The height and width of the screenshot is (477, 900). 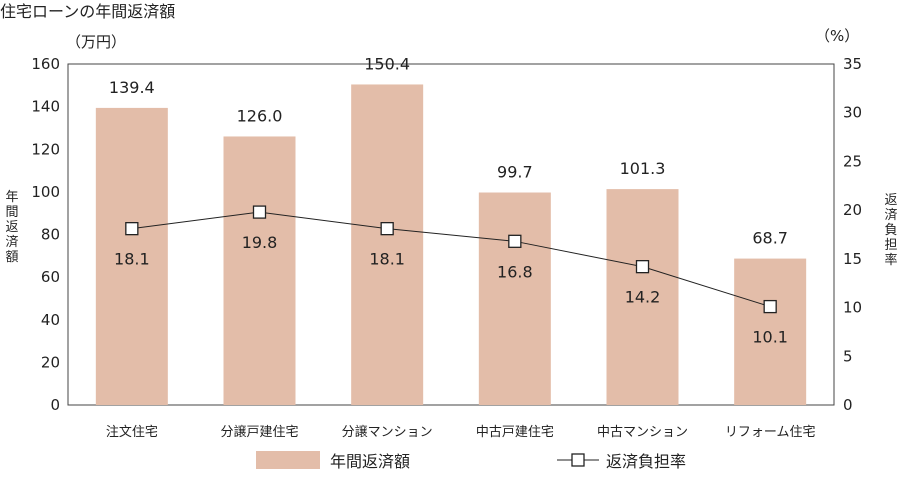 What do you see at coordinates (50, 277) in the screenshot?
I see `left-tick-label: 60` at bounding box center [50, 277].